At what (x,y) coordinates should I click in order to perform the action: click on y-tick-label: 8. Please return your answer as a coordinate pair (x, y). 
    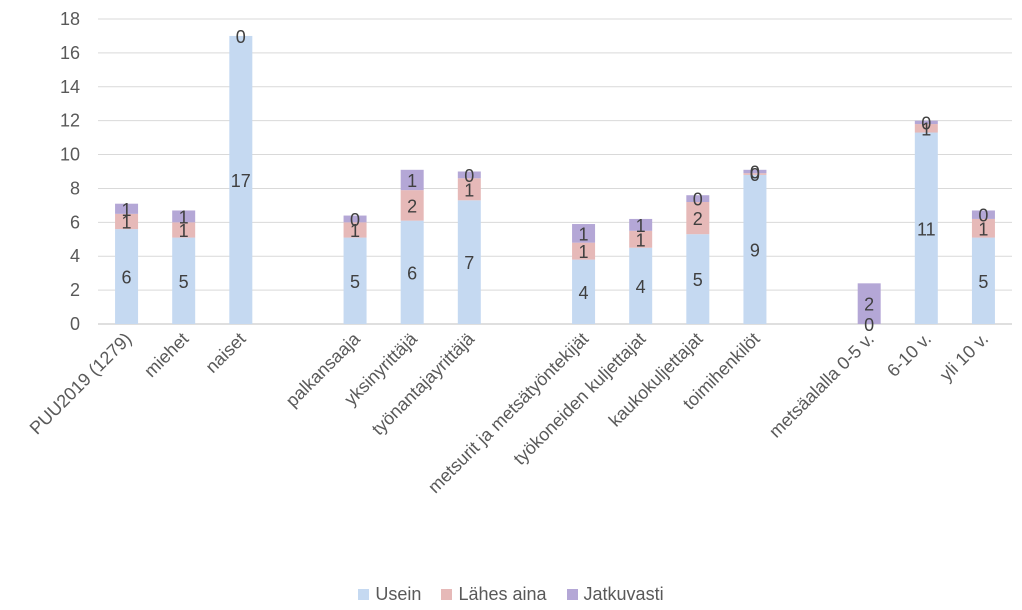
    Looking at the image, I should click on (75, 188).